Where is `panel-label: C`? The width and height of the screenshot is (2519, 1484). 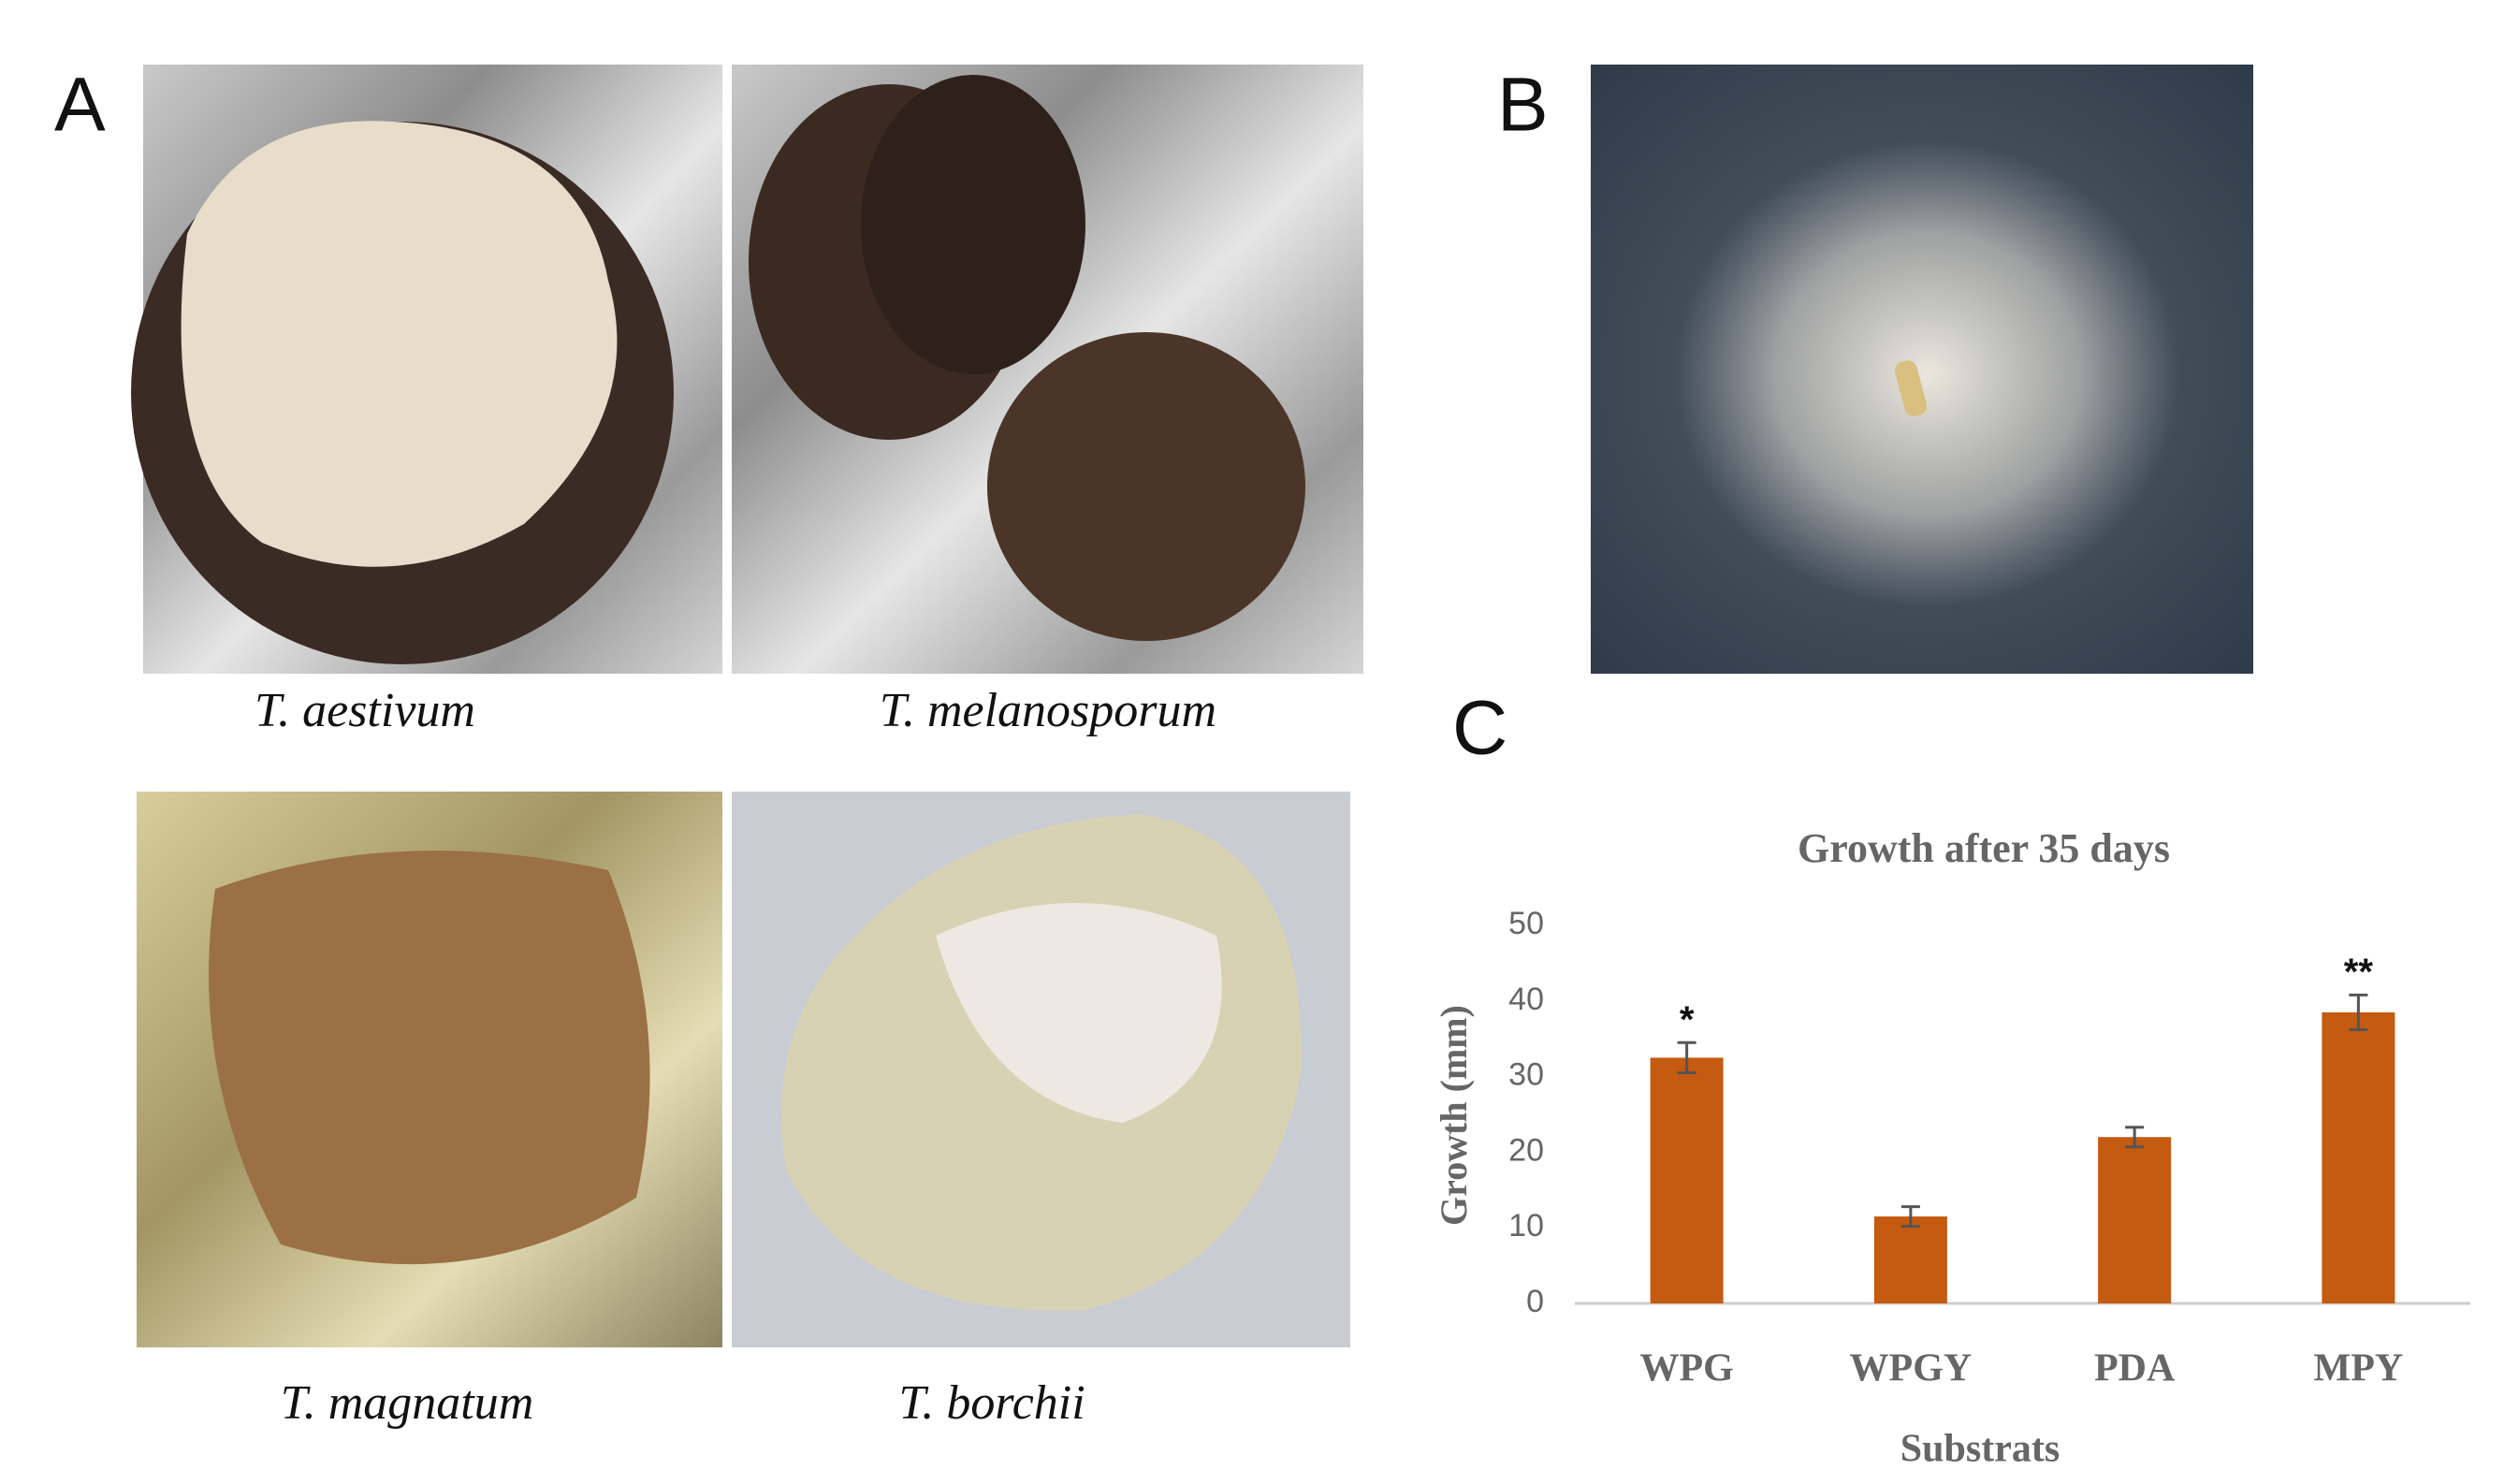
panel-label: C is located at coordinates (1480, 728).